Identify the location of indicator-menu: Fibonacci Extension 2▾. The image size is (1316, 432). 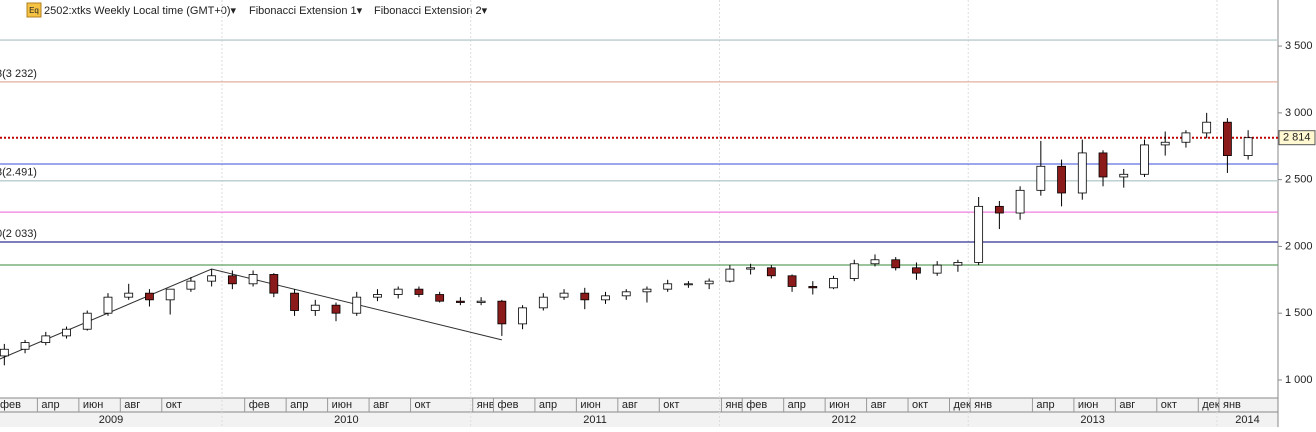
(431, 11).